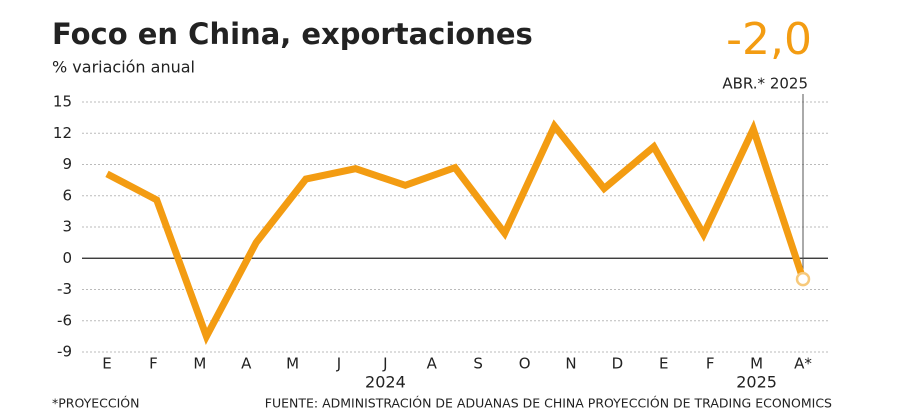  What do you see at coordinates (62, 133) in the screenshot?
I see `y-tick-label: 12` at bounding box center [62, 133].